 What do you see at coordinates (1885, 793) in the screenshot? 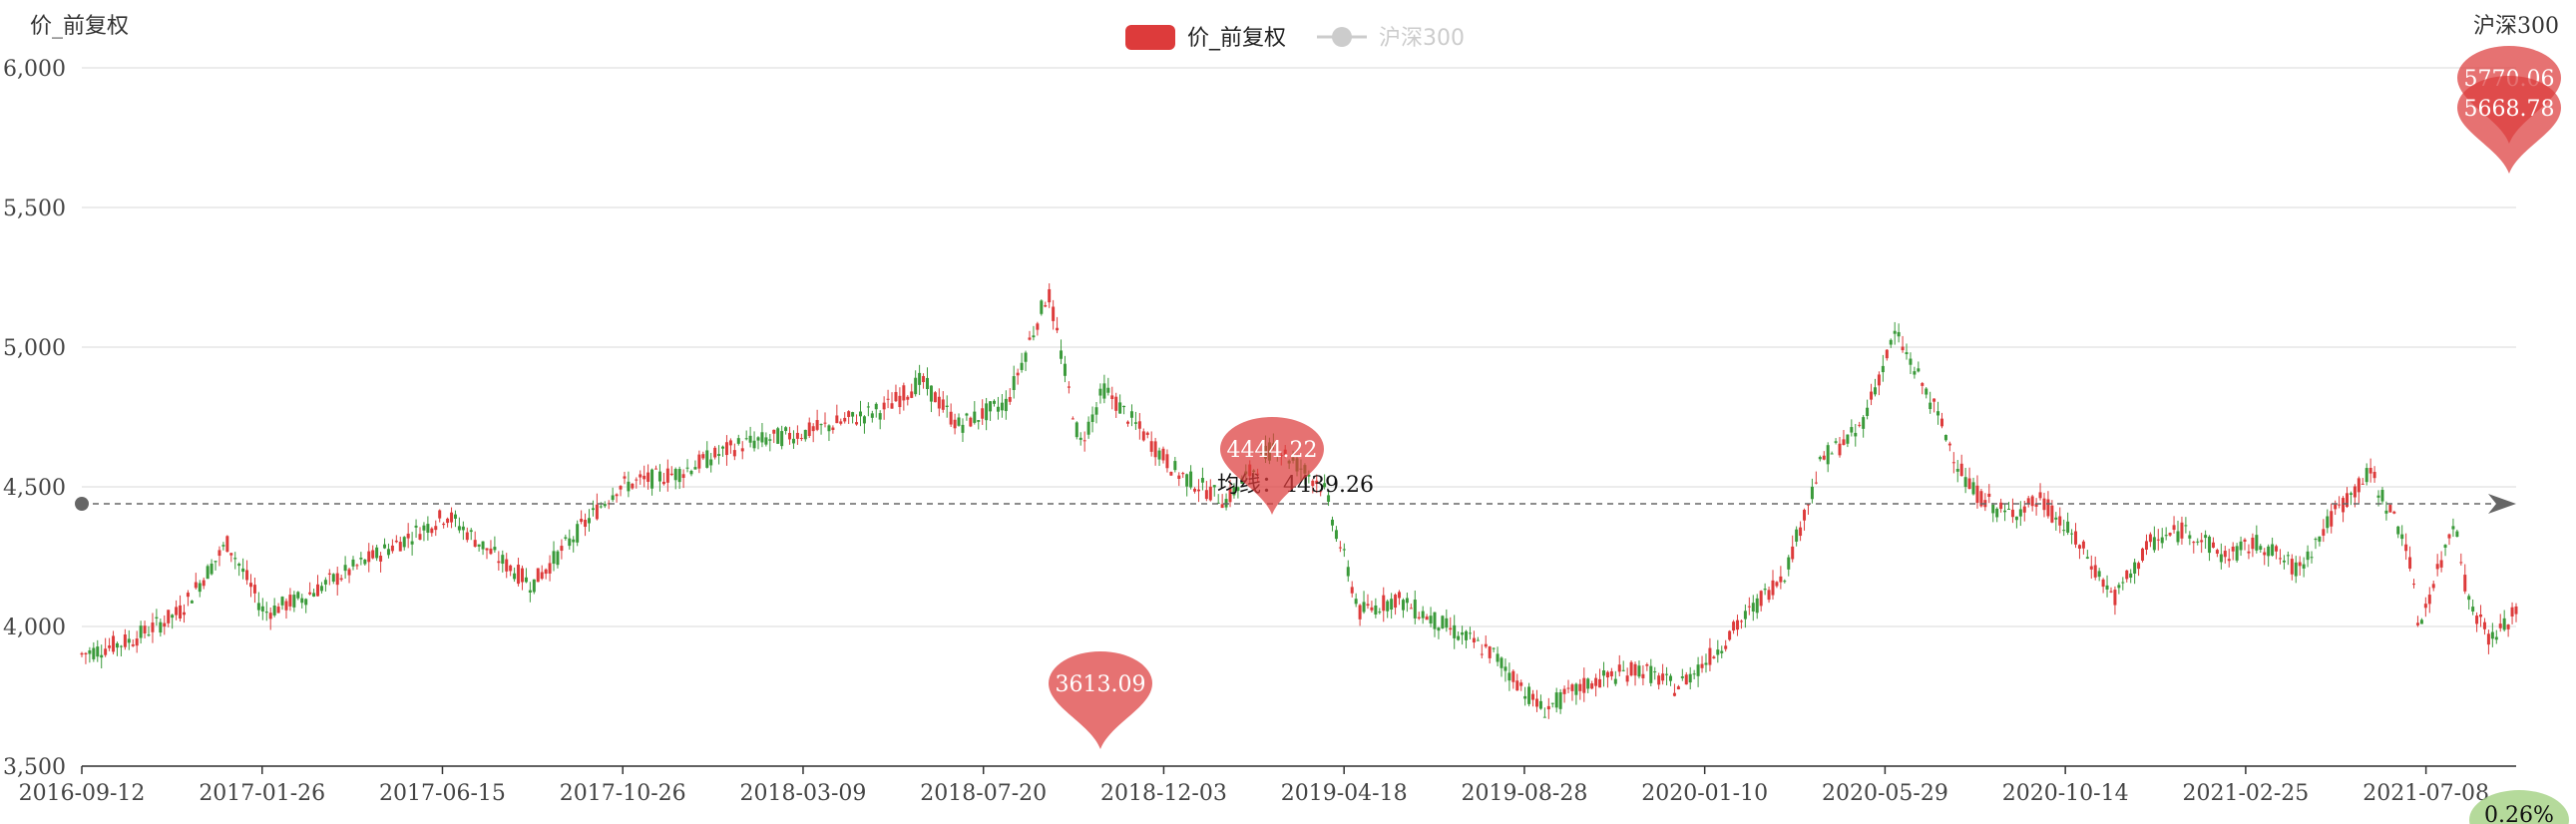
I see `x-tick-label: 2020-05-29` at bounding box center [1885, 793].